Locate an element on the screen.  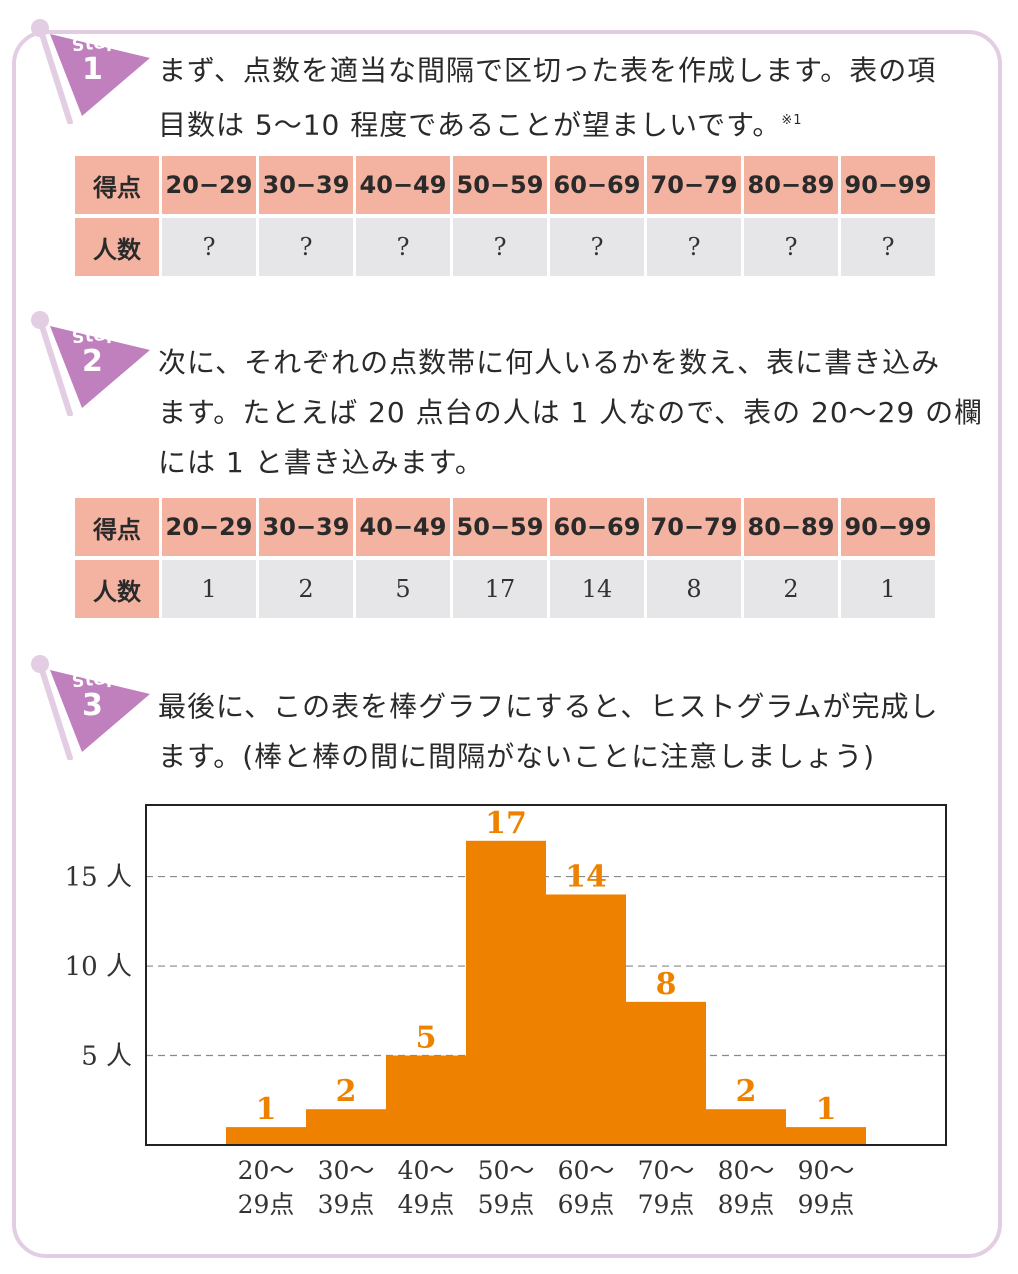
x-tick-label: 79点 is located at coordinates (666, 1204).